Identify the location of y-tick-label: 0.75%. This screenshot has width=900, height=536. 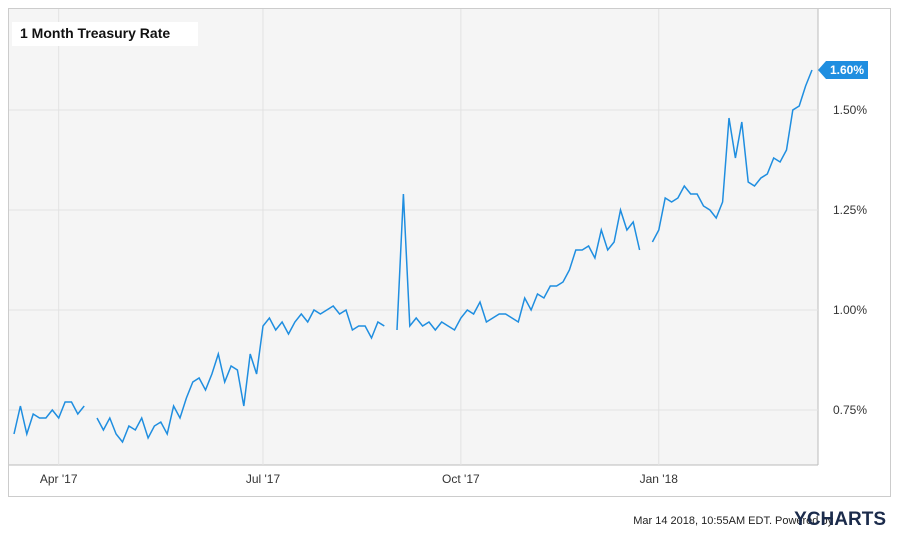
(850, 410).